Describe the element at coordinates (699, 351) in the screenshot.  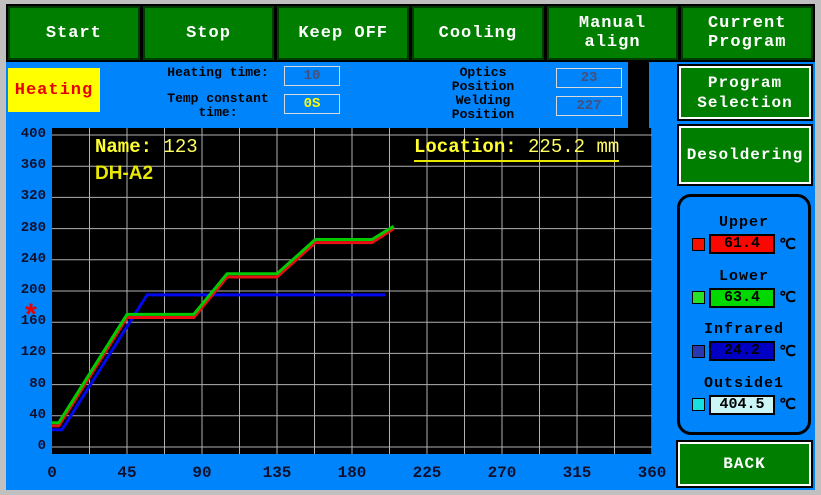
I see `infrared-legend-swatch` at that location.